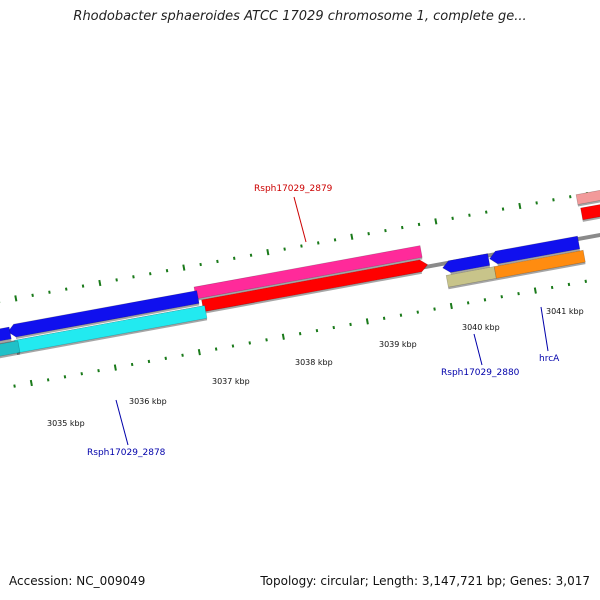  Describe the element at coordinates (549, 359) in the screenshot. I see `gene-label-hrcA: hrcA` at that location.